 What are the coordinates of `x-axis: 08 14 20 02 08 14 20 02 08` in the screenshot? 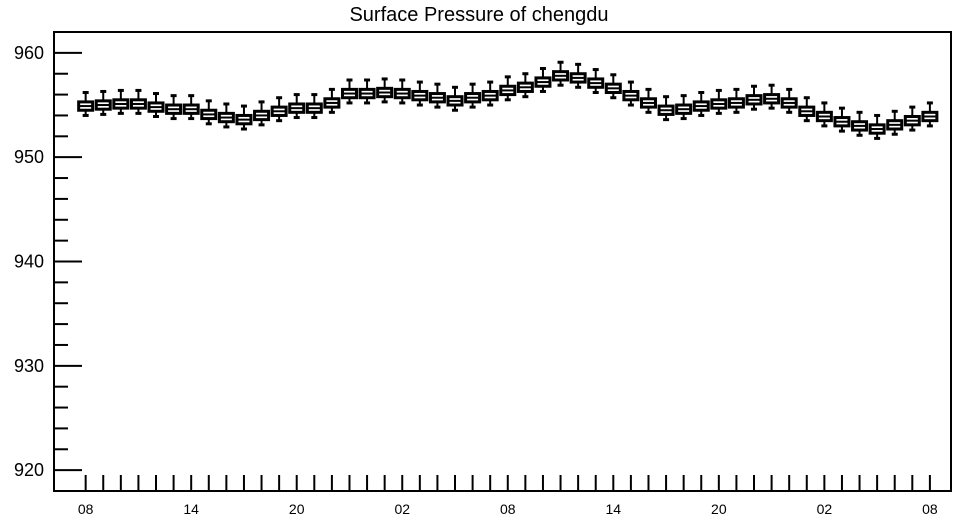 It's located at (508, 496).